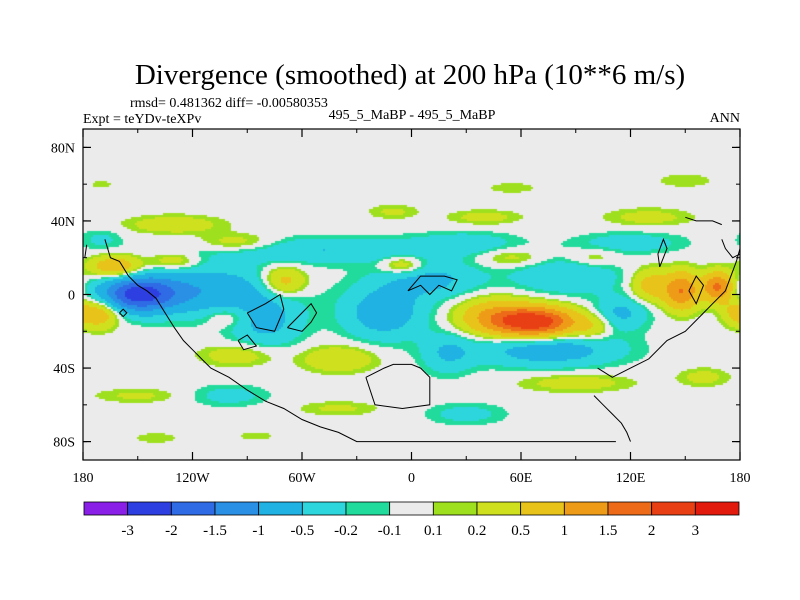  I want to click on y-tick-label: 80S, so click(64, 443).